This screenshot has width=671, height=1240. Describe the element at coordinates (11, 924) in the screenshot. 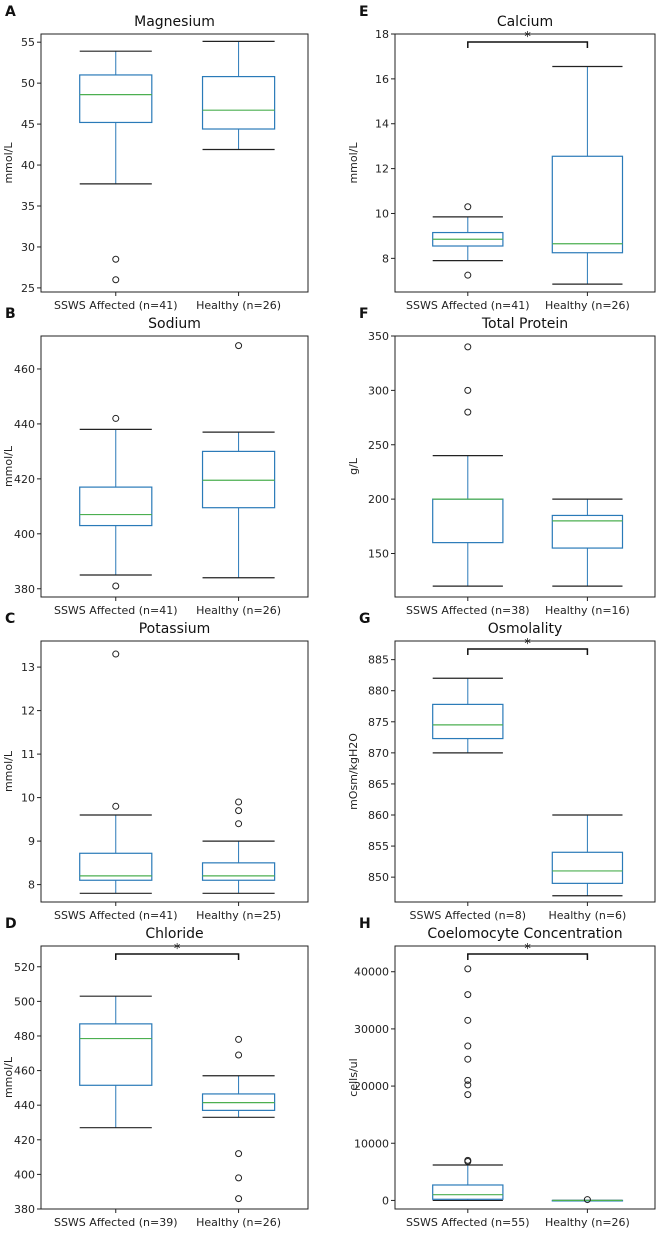

I see `panel-letter: D` at that location.